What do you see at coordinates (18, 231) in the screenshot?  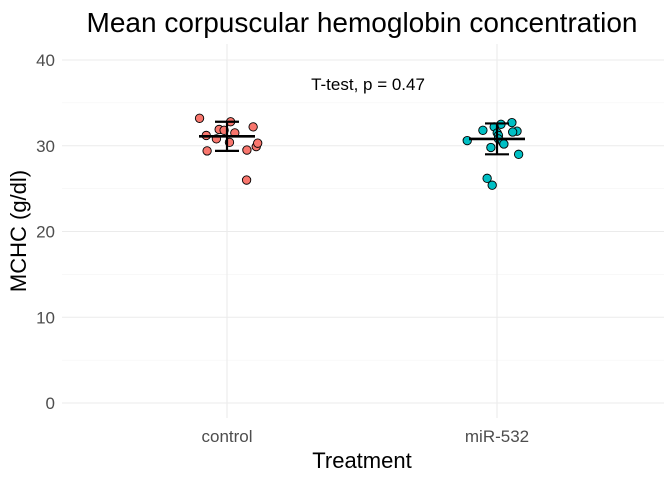 I see `y-axis-title: MCHC (g/dl)` at bounding box center [18, 231].